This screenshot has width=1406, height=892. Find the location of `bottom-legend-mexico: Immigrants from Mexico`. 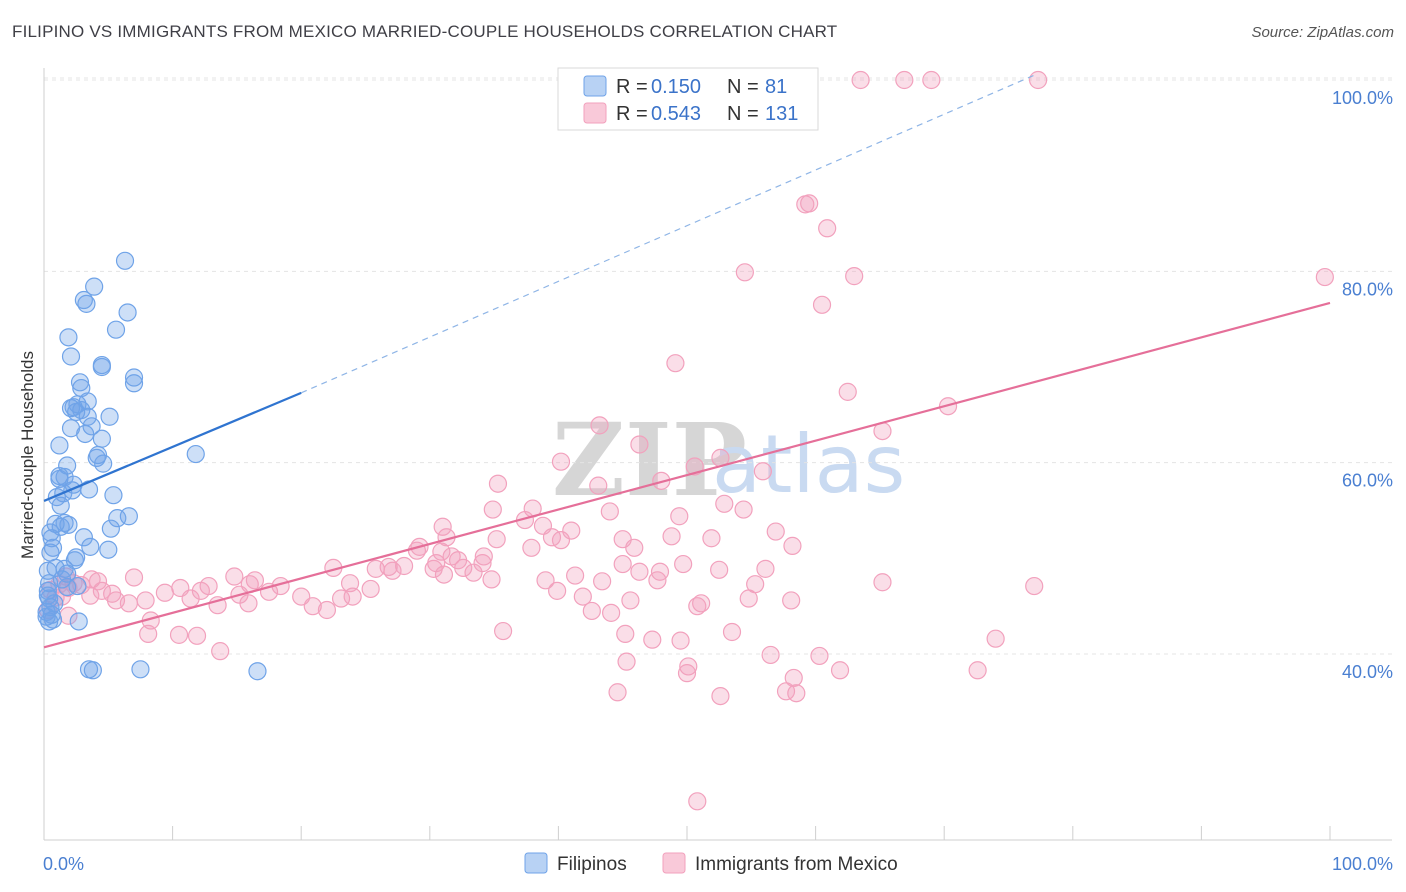

bottom-legend-mexico: Immigrants from Mexico is located at coordinates (796, 864).